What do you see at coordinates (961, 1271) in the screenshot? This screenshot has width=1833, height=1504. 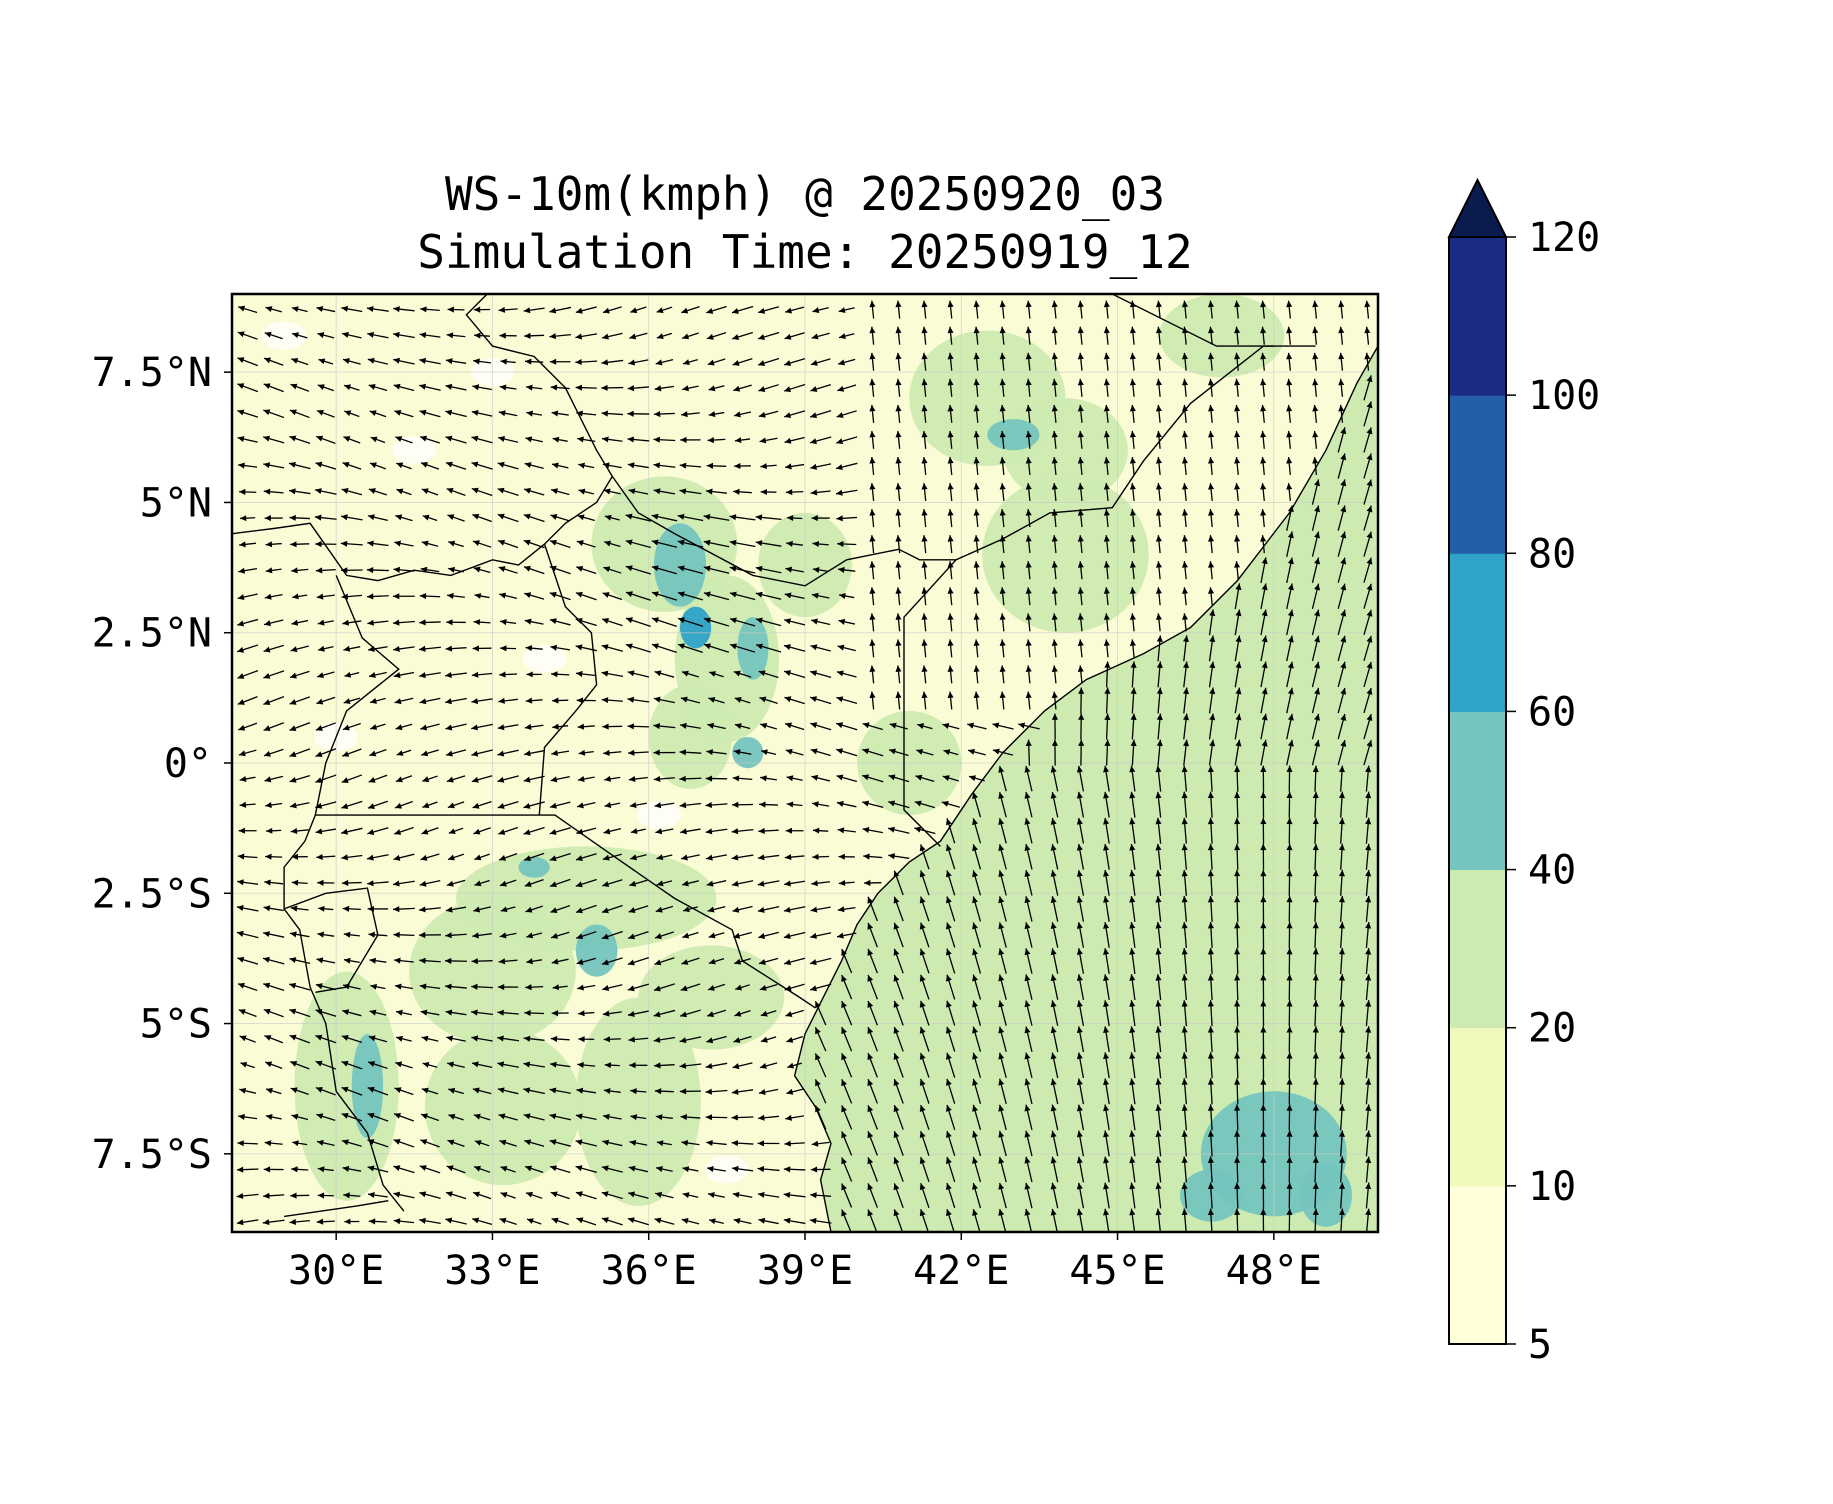 I see `lon-tick-label: 42°E` at bounding box center [961, 1271].